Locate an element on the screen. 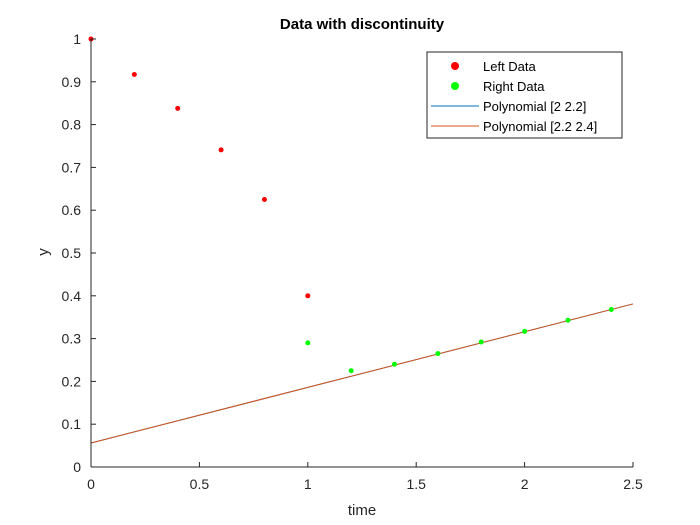 The height and width of the screenshot is (525, 700). x-tick-label: 2.5 is located at coordinates (633, 484).